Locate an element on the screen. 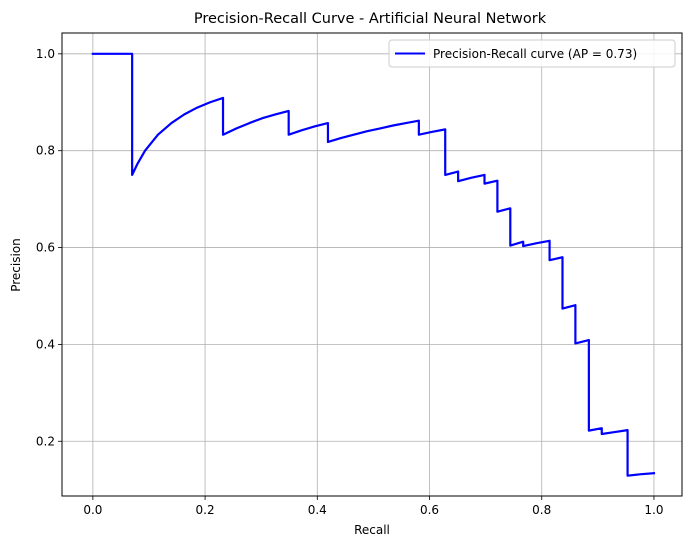 This screenshot has height=547, width=691. x-tick-label: 0.2 is located at coordinates (205, 510).